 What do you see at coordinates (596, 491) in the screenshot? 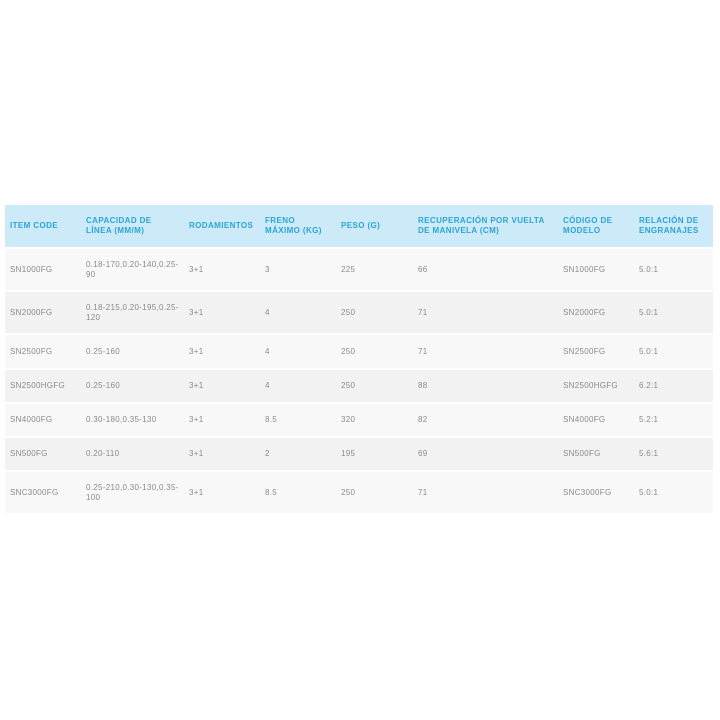
I see `cell-model-code: SNC3000FG` at bounding box center [596, 491].